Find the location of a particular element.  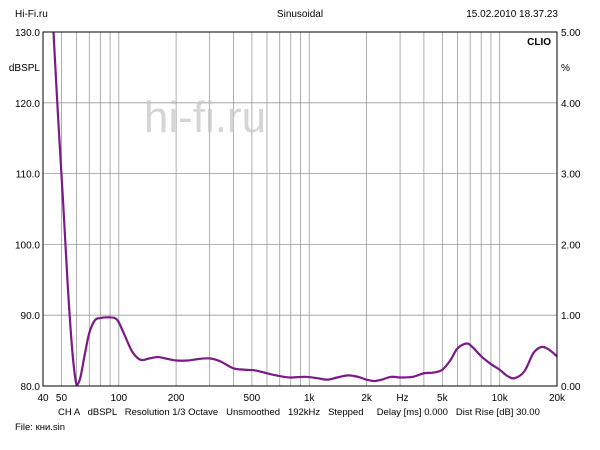

measurement-datetime: 15.02.2010 18.37.23 is located at coordinates (512, 14).